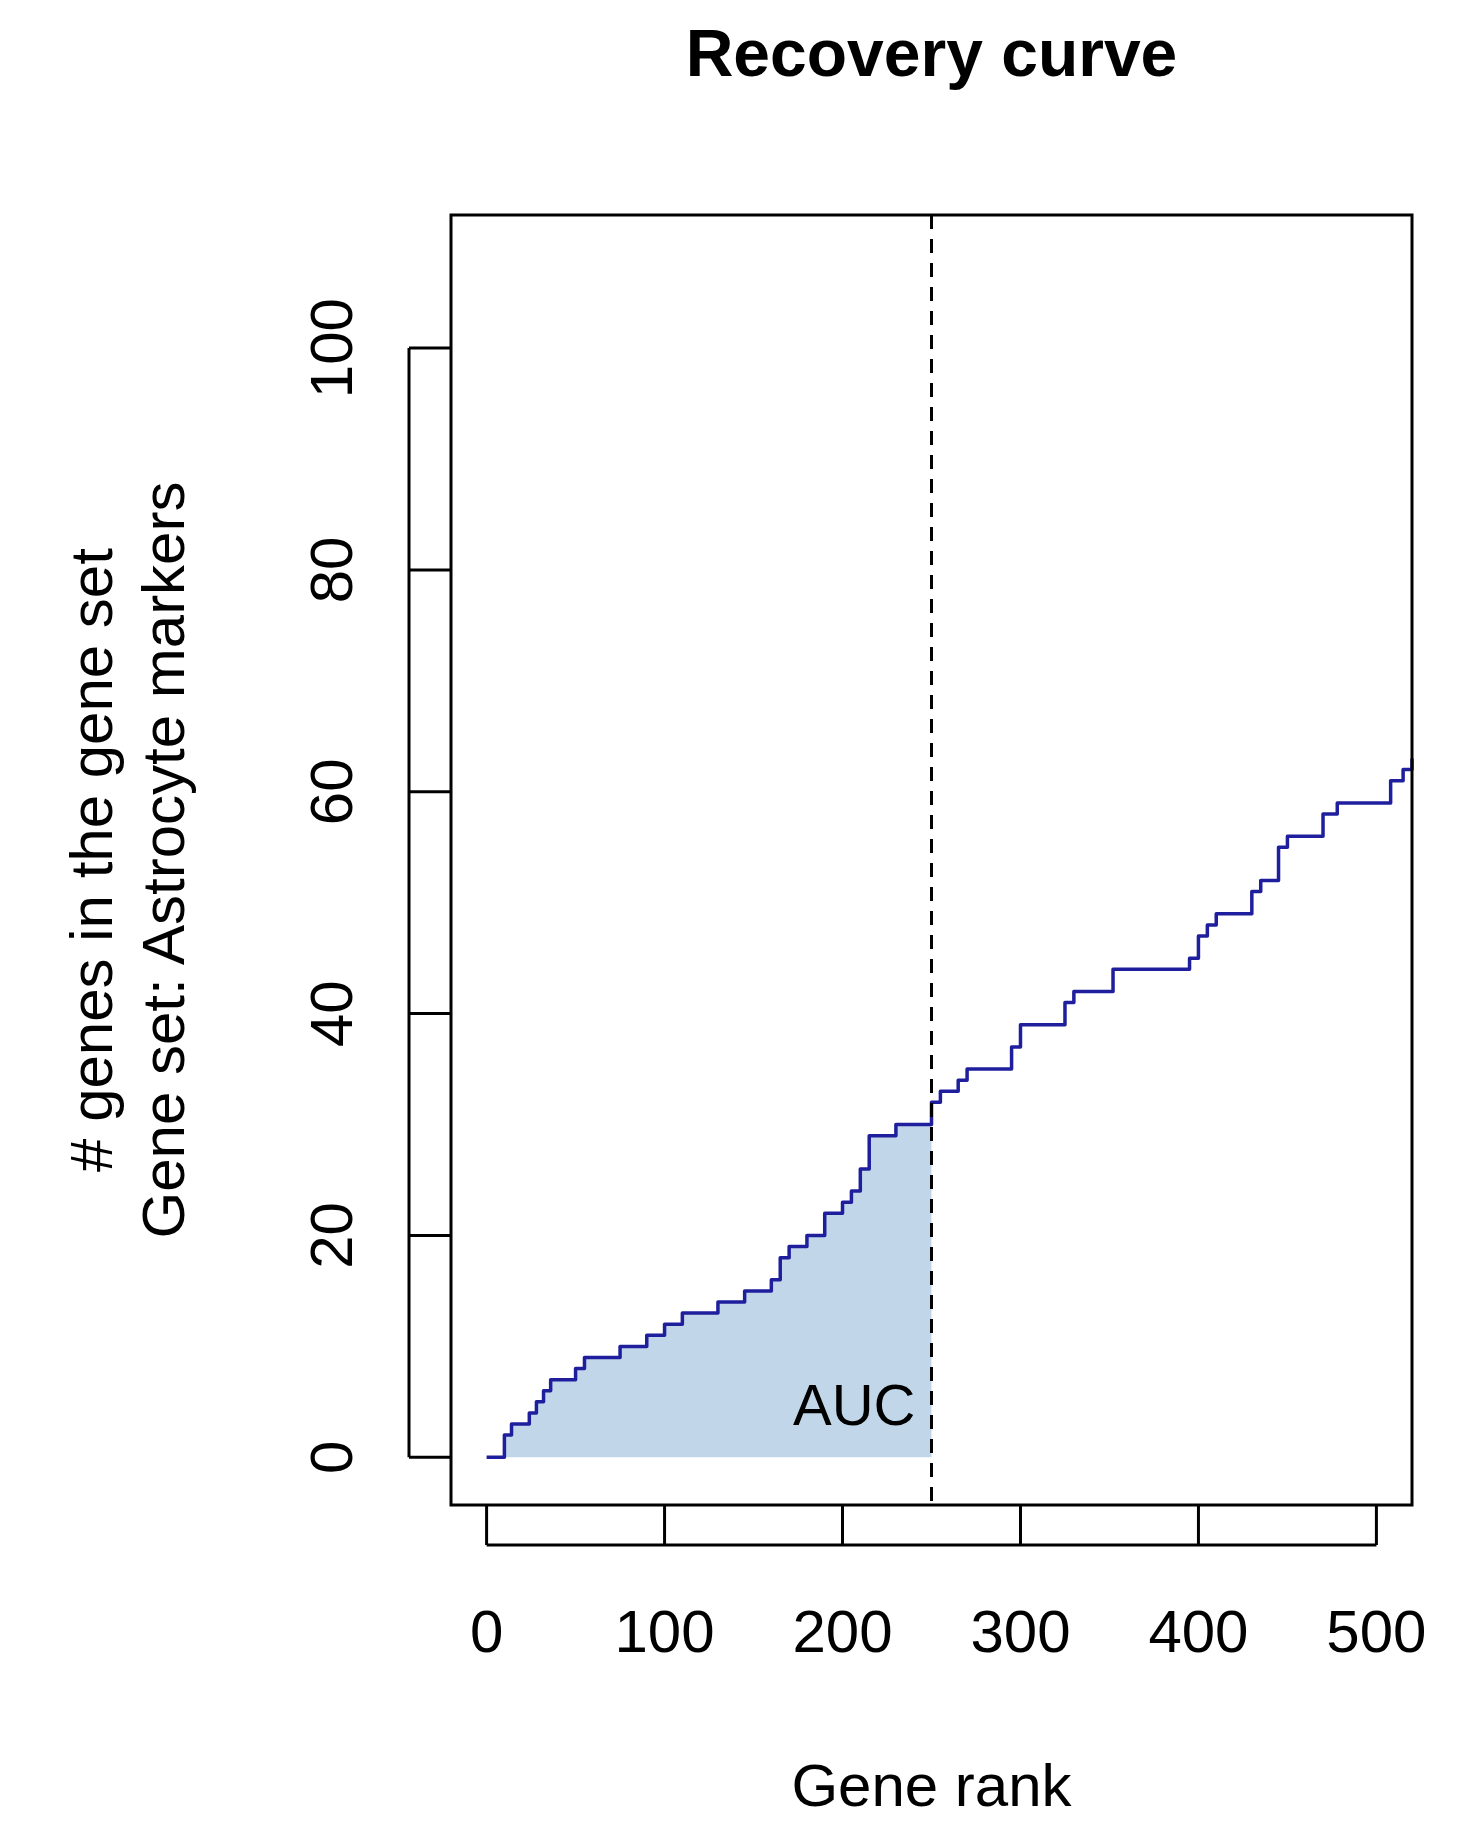 The height and width of the screenshot is (1822, 1481). What do you see at coordinates (331, 1013) in the screenshot?
I see `y-tick-label: 40` at bounding box center [331, 1013].